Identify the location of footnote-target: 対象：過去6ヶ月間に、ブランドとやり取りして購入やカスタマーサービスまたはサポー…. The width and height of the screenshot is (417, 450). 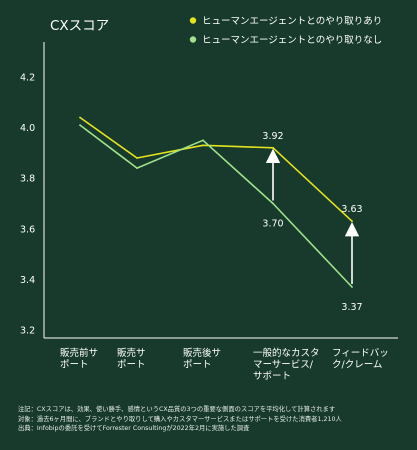
(180, 419).